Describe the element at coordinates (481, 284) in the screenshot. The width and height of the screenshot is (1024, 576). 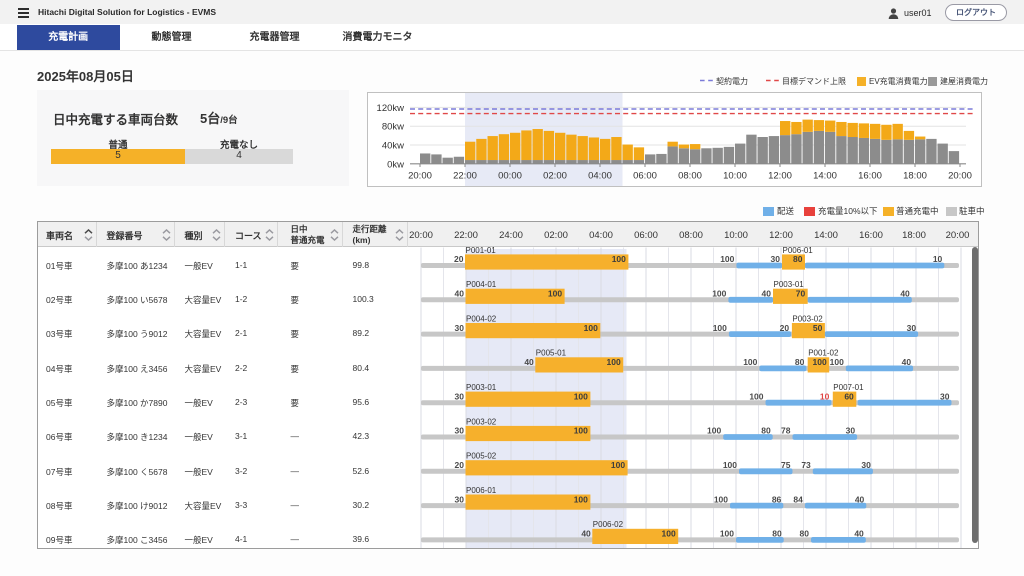
I see `svg-text: P004-01` at that location.